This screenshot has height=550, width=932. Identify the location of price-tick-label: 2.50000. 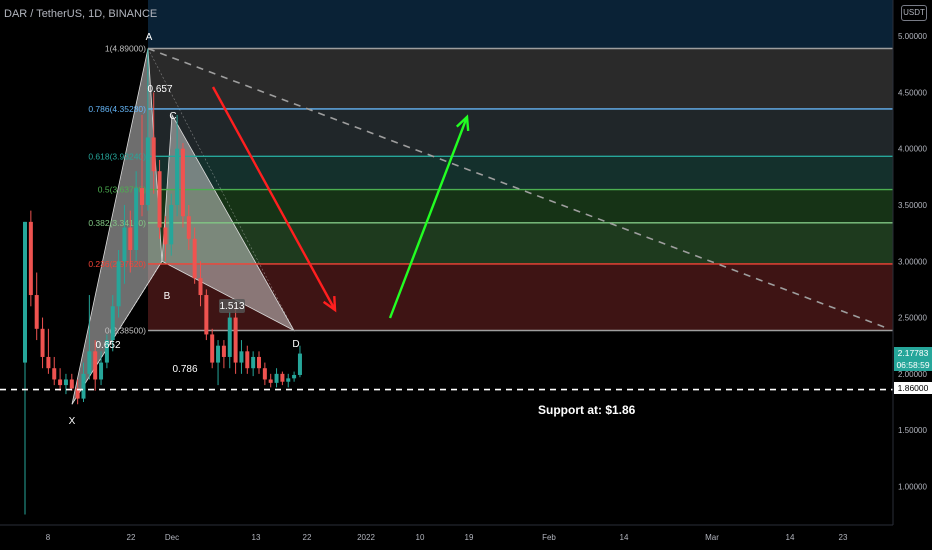
(912, 318).